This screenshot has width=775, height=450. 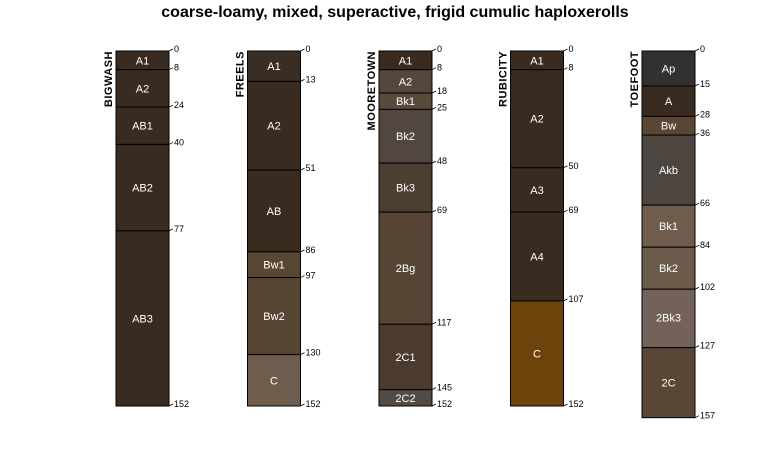 I want to click on depth-label: 18, so click(x=442, y=91).